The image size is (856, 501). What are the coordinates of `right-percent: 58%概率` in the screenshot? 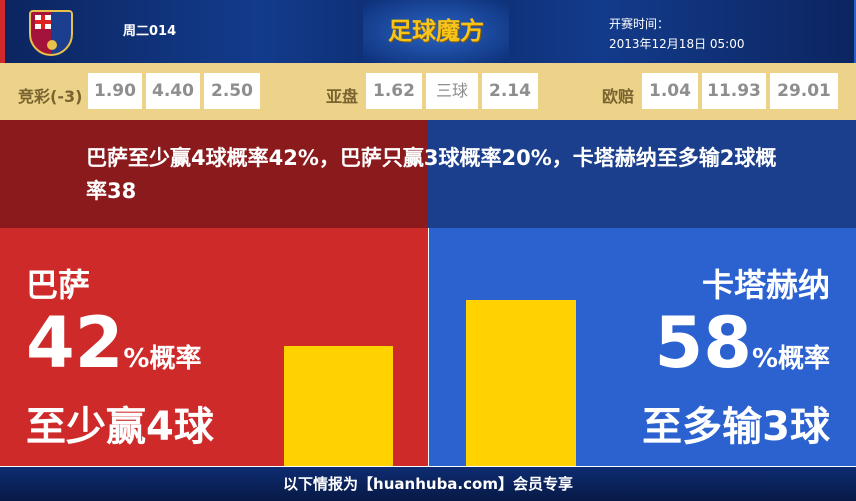 It's located at (742, 343).